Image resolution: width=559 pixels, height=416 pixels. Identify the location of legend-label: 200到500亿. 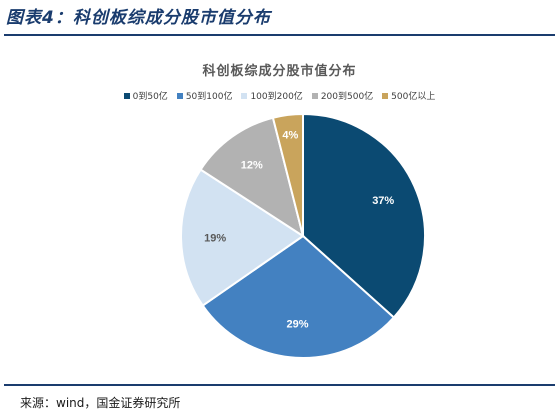
(347, 97).